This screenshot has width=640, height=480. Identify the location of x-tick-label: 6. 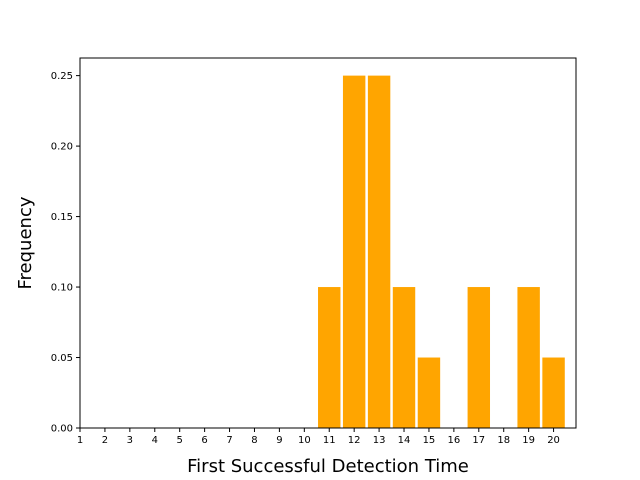
(204, 440).